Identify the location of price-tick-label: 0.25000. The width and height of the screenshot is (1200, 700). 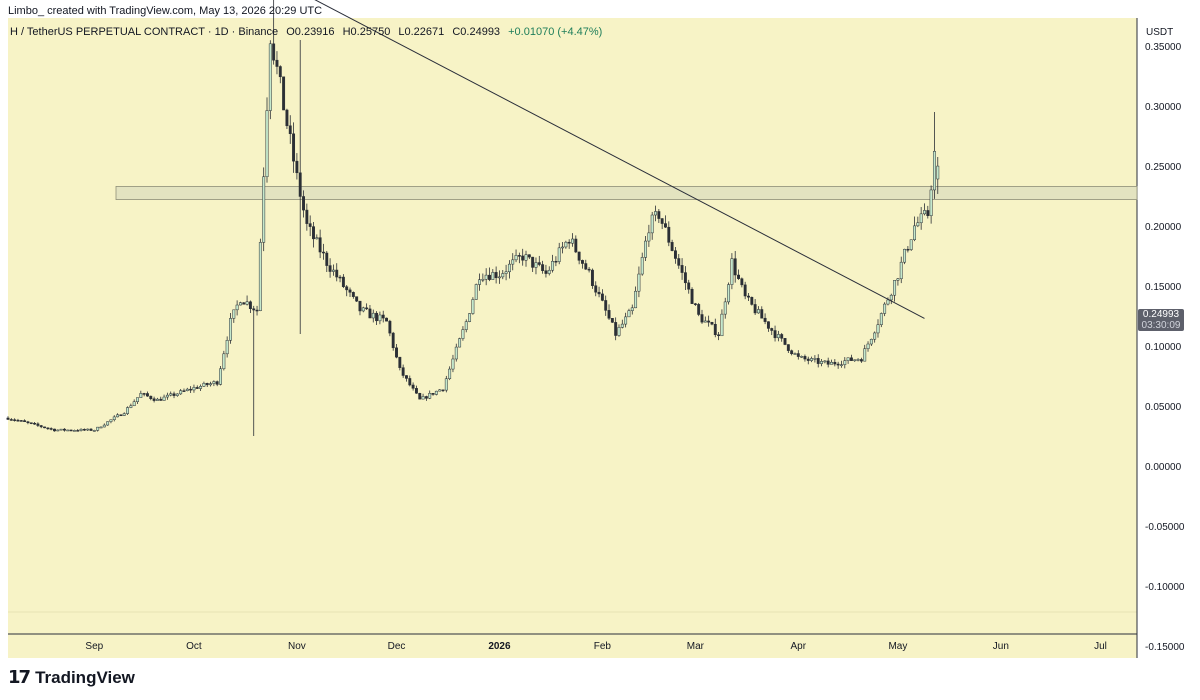
(1163, 167).